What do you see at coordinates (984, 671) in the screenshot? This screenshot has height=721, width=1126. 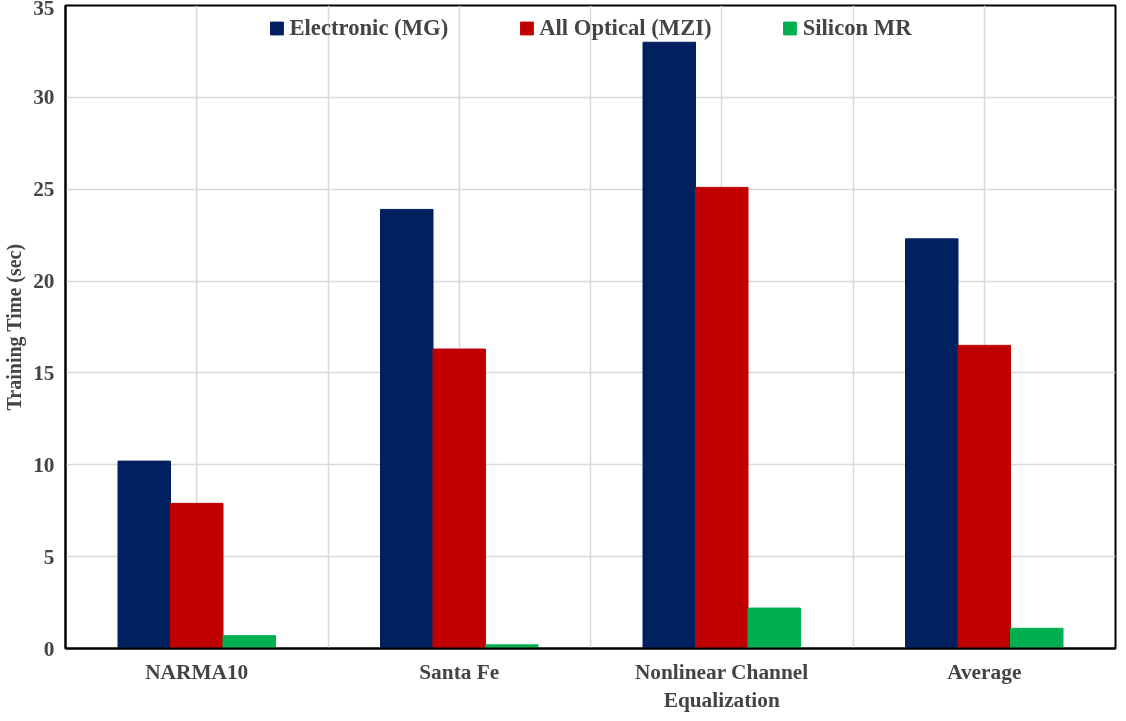 I see `x-tick-label: Average` at bounding box center [984, 671].